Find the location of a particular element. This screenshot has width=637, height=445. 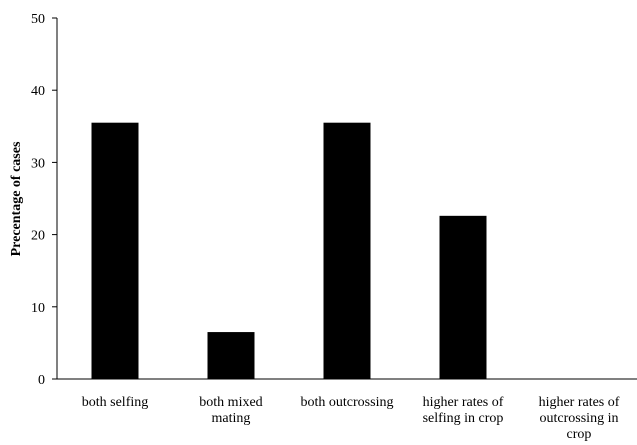

x-category-label-line: both mixed is located at coordinates (230, 402).